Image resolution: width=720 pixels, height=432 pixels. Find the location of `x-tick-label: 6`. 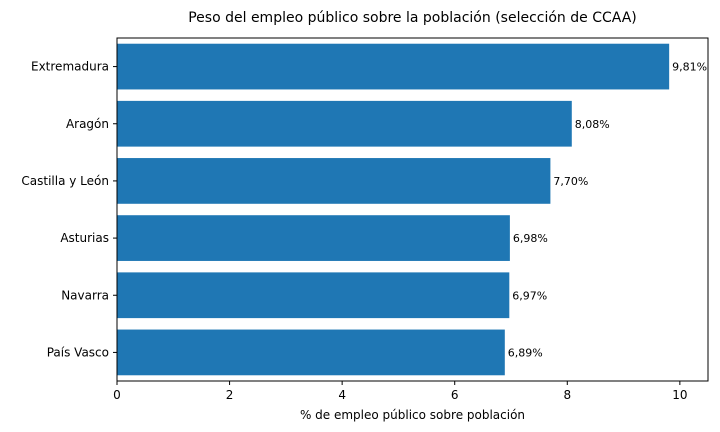

x-tick-label: 6 is located at coordinates (455, 395).